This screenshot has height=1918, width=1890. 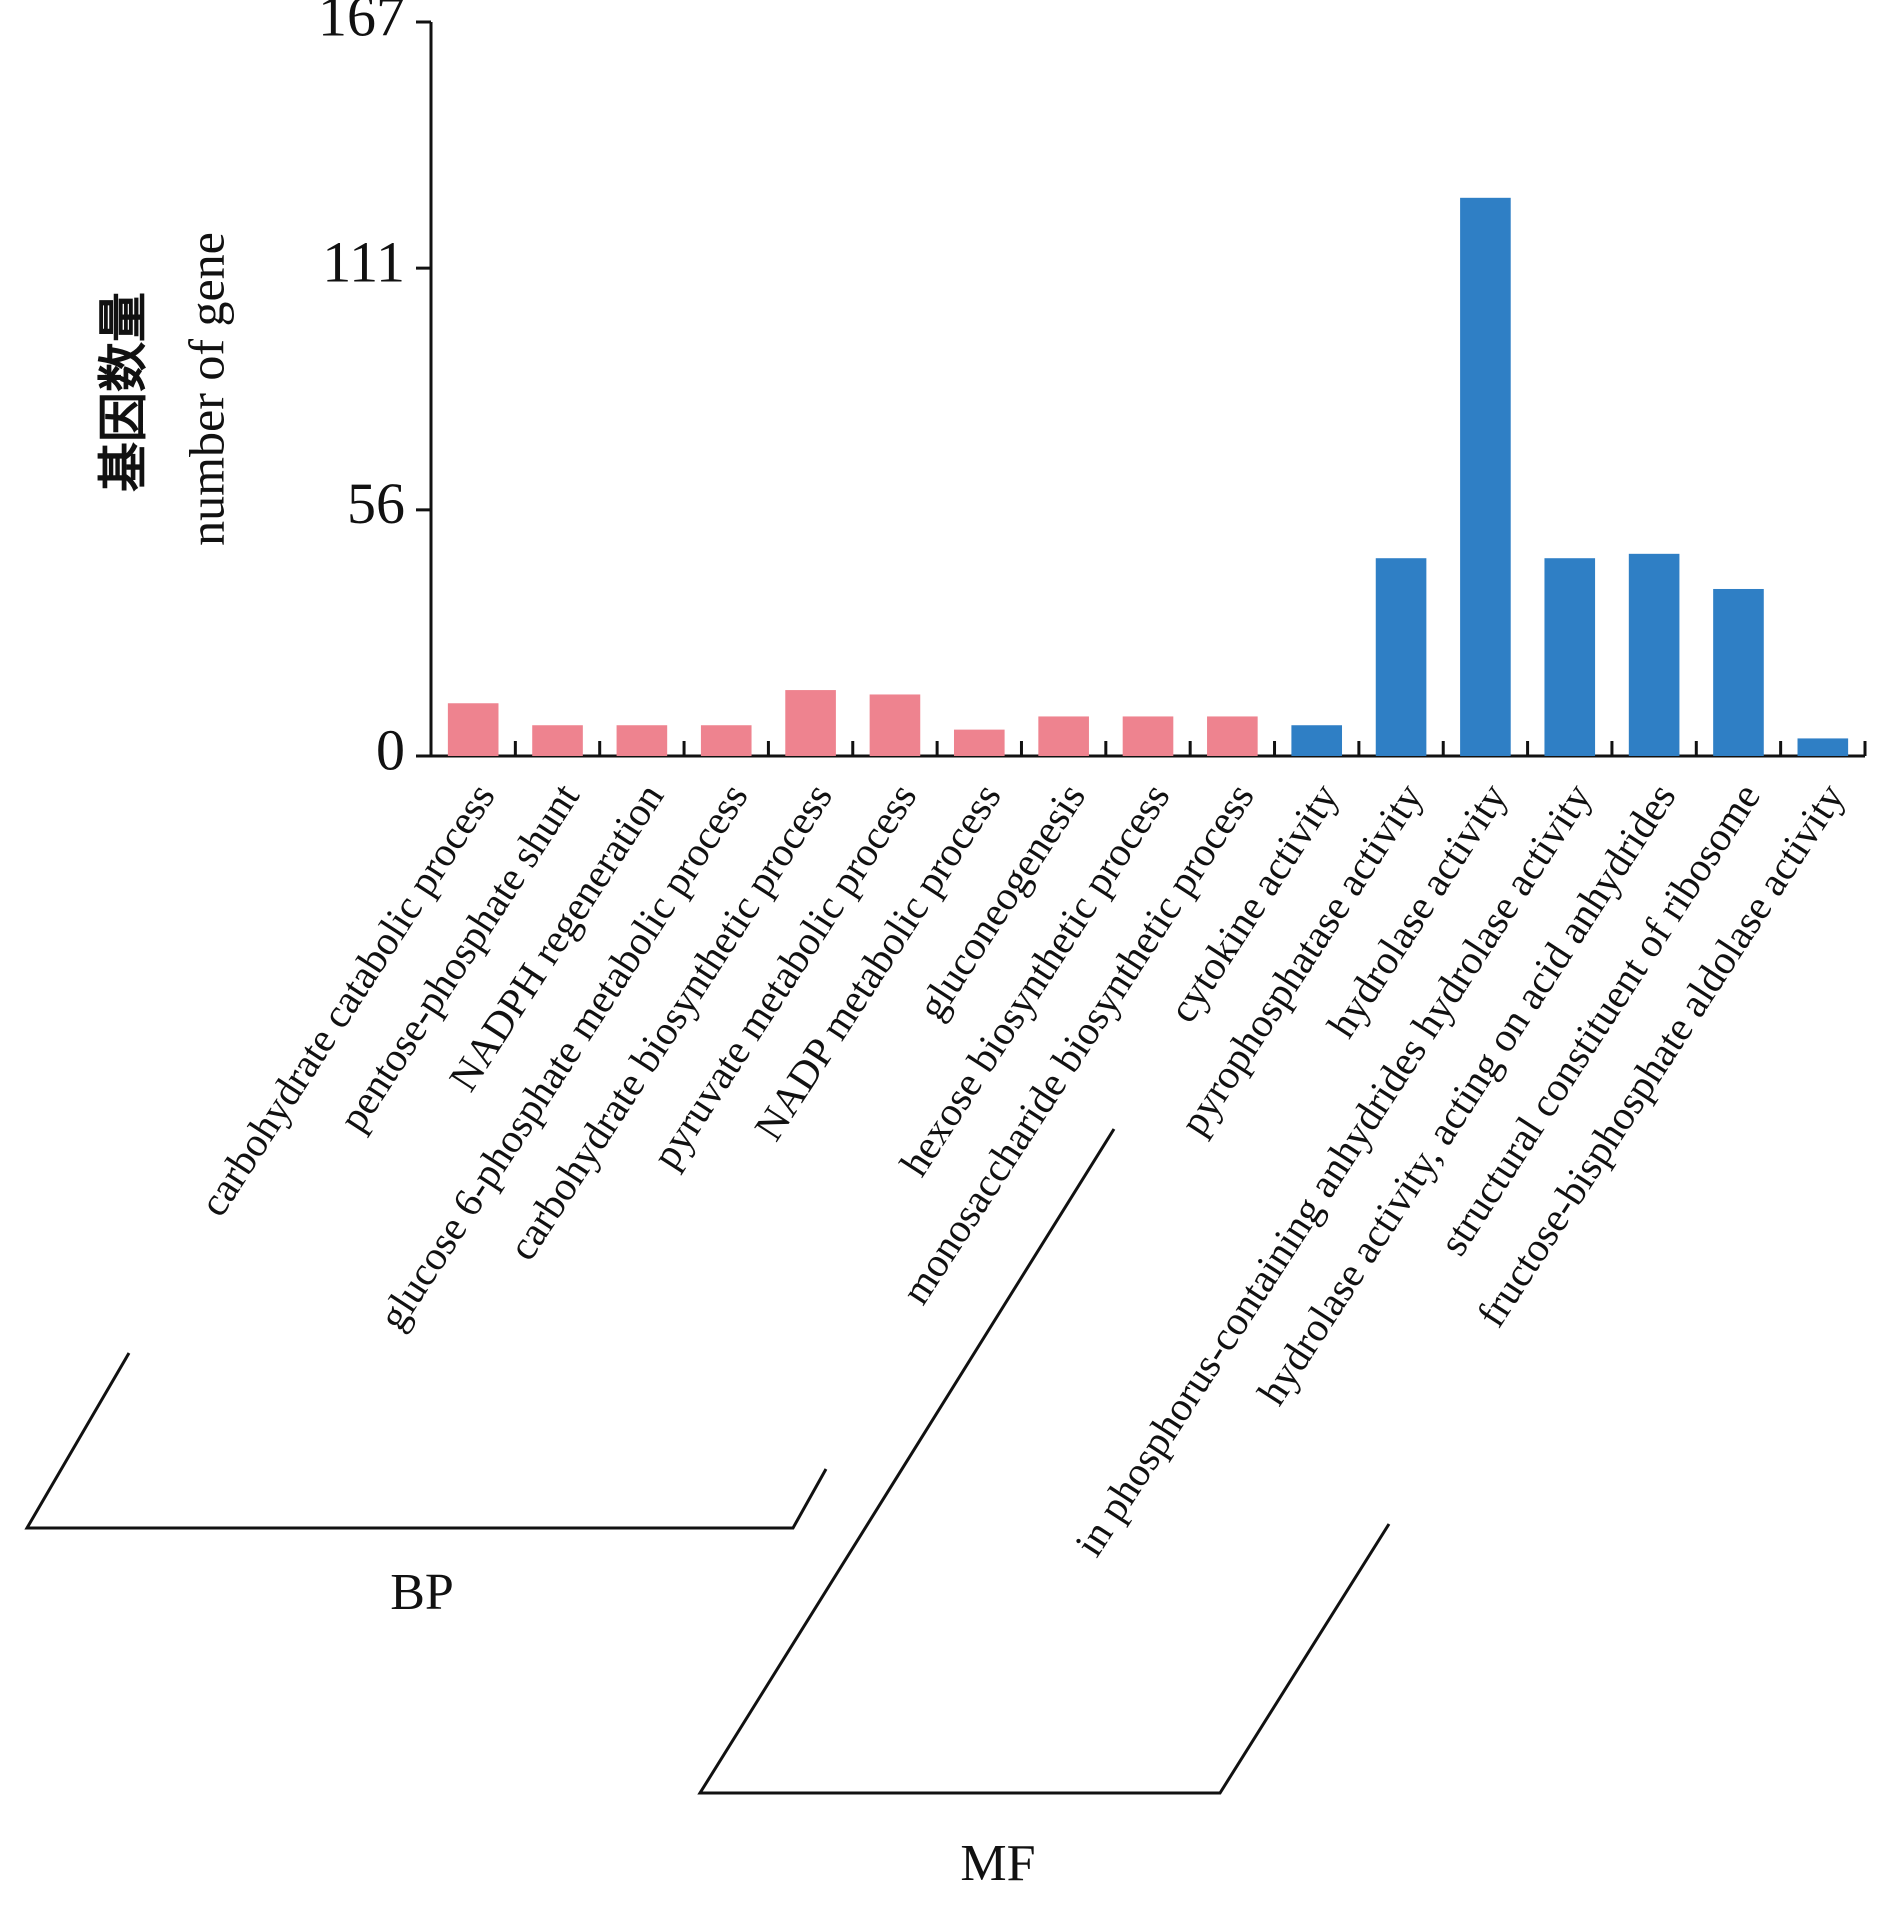 I want to click on y-tick-label: 167, so click(x=361, y=24).